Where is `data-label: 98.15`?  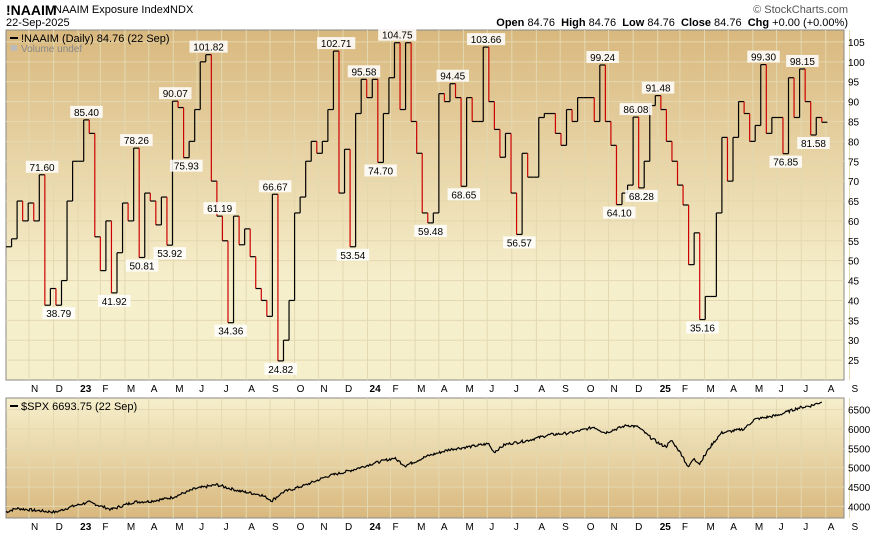
data-label: 98.15 is located at coordinates (802, 62).